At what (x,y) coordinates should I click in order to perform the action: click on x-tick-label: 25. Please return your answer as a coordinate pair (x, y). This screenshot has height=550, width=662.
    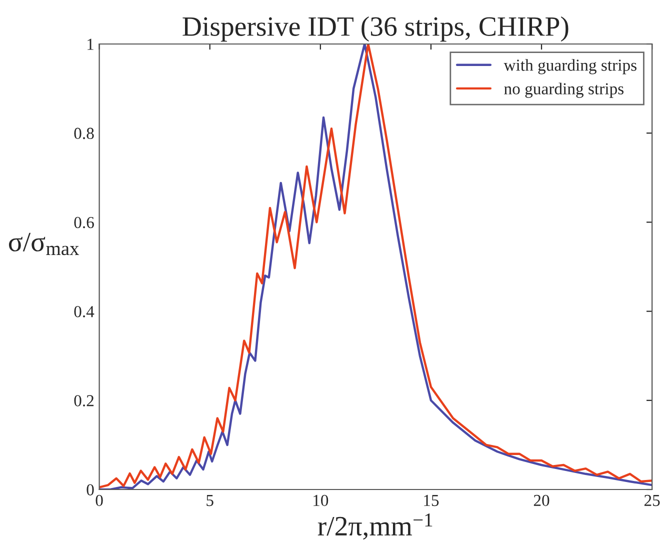
    Looking at the image, I should click on (652, 500).